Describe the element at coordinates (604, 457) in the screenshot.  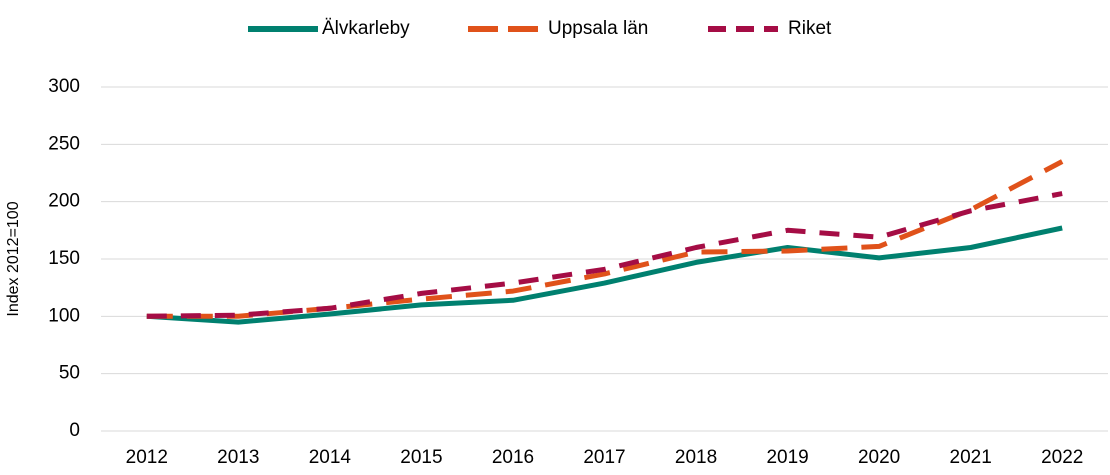
I see `x-tick-label: 2017` at that location.